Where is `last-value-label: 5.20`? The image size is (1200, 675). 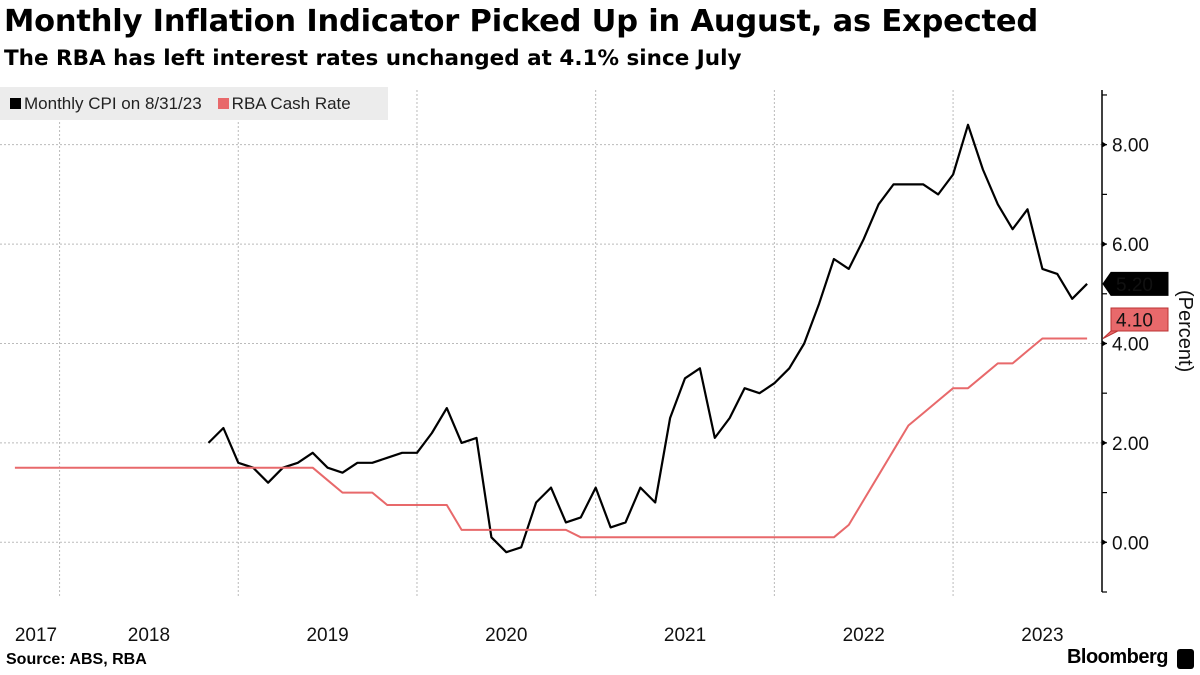
last-value-label: 5.20 is located at coordinates (1134, 285).